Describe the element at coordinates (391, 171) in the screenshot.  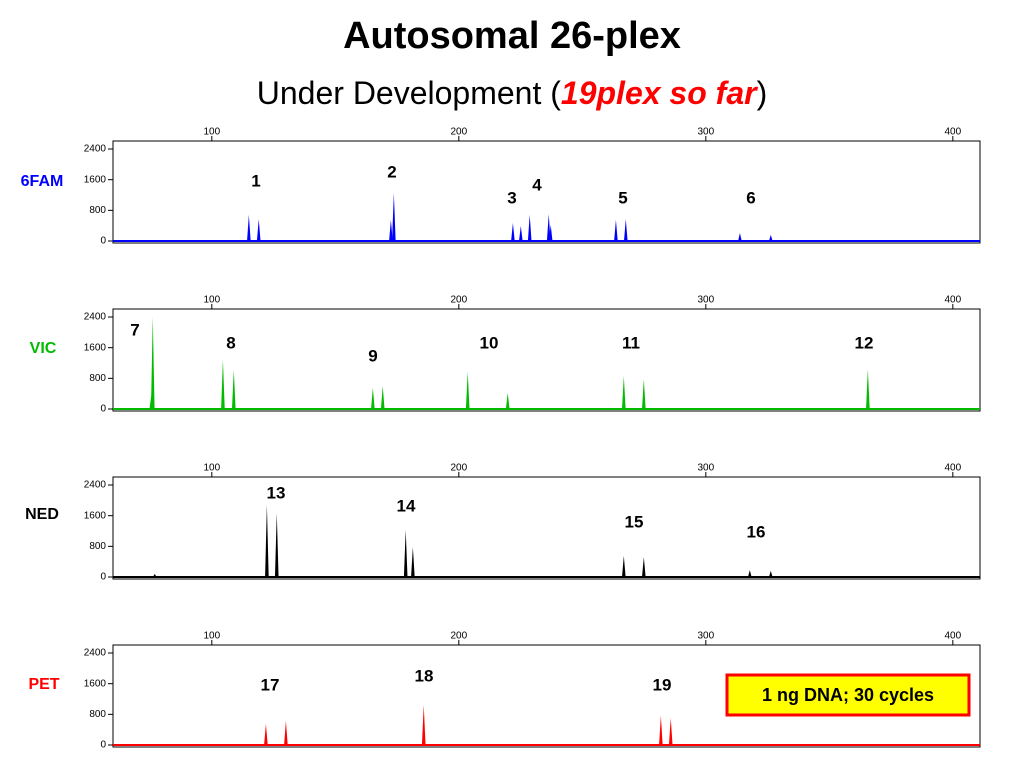
I see `locus-label: 2` at that location.